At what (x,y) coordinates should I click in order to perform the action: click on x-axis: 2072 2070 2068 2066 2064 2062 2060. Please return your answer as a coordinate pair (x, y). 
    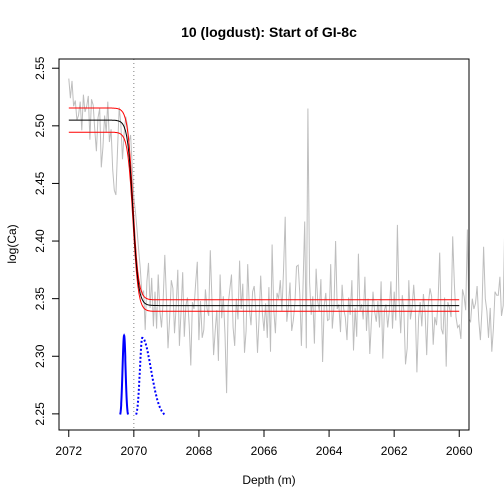
    Looking at the image, I should click on (264, 443).